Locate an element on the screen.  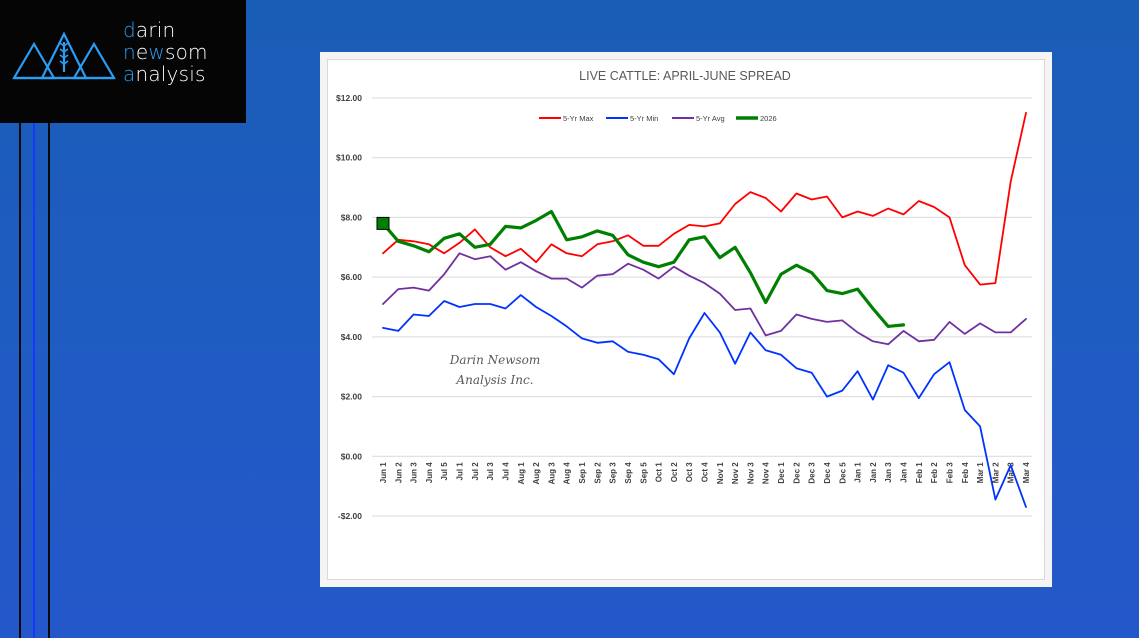
x-tick-label: Jan 1 is located at coordinates (858, 472).